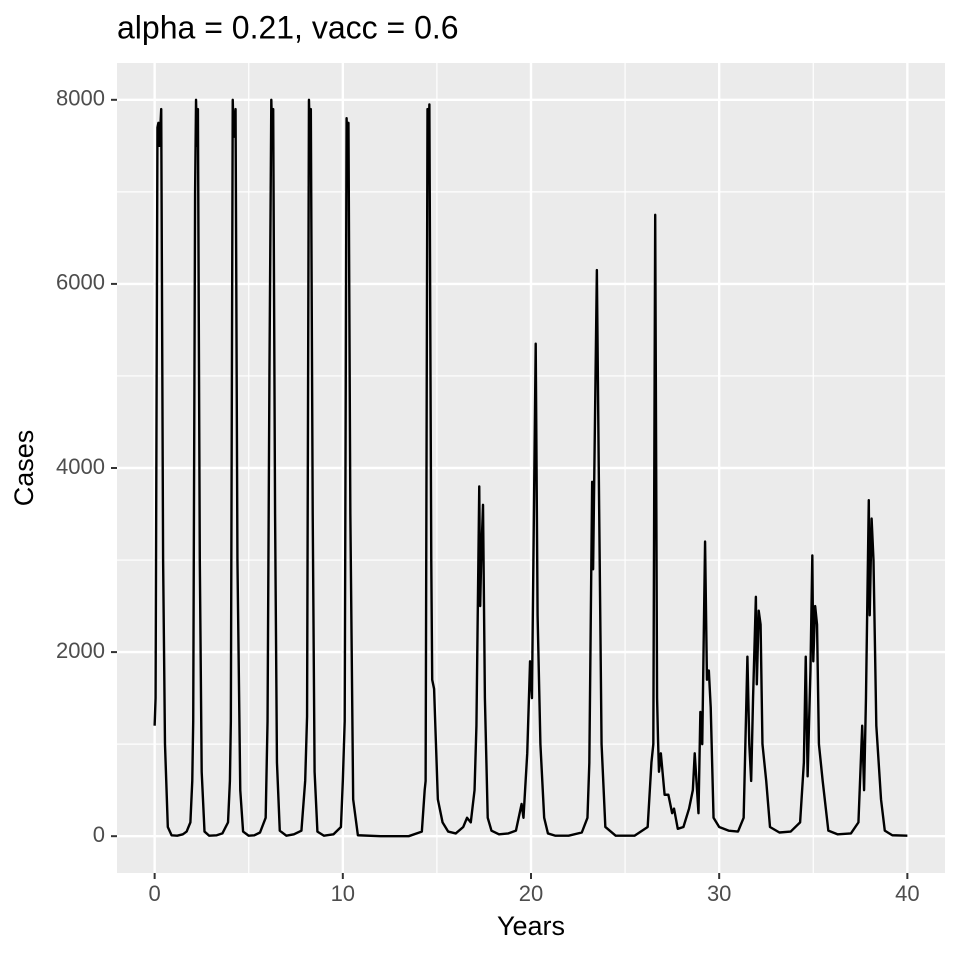 Image resolution: width=960 pixels, height=965 pixels. Describe the element at coordinates (80, 98) in the screenshot. I see `y-tick-label: 8000` at that location.